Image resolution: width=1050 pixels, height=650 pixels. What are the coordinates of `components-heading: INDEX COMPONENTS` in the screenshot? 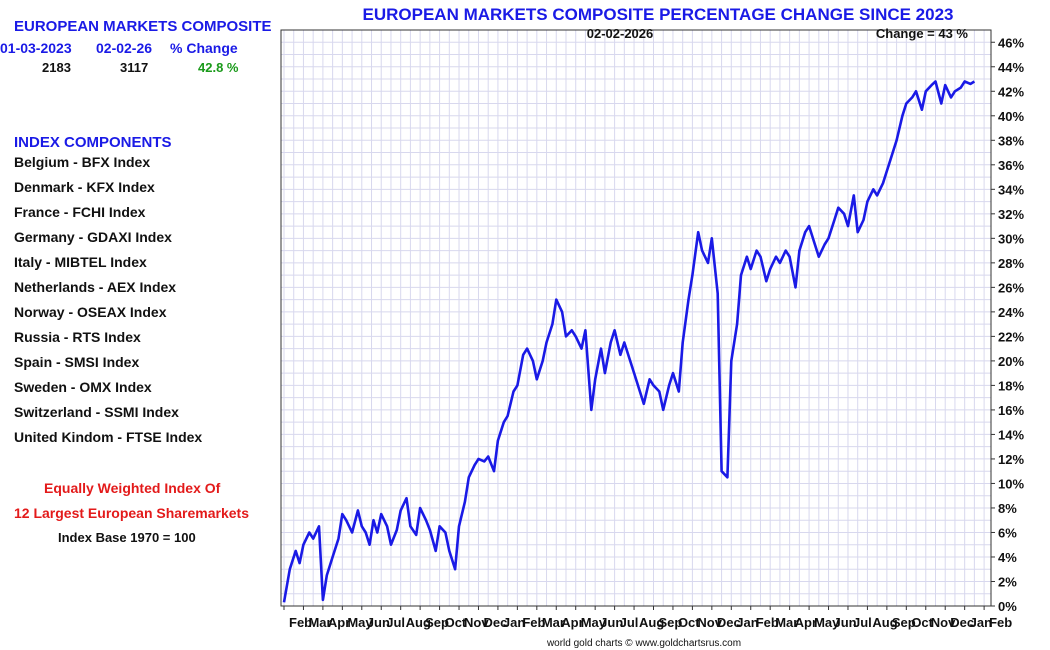 It's located at (93, 142).